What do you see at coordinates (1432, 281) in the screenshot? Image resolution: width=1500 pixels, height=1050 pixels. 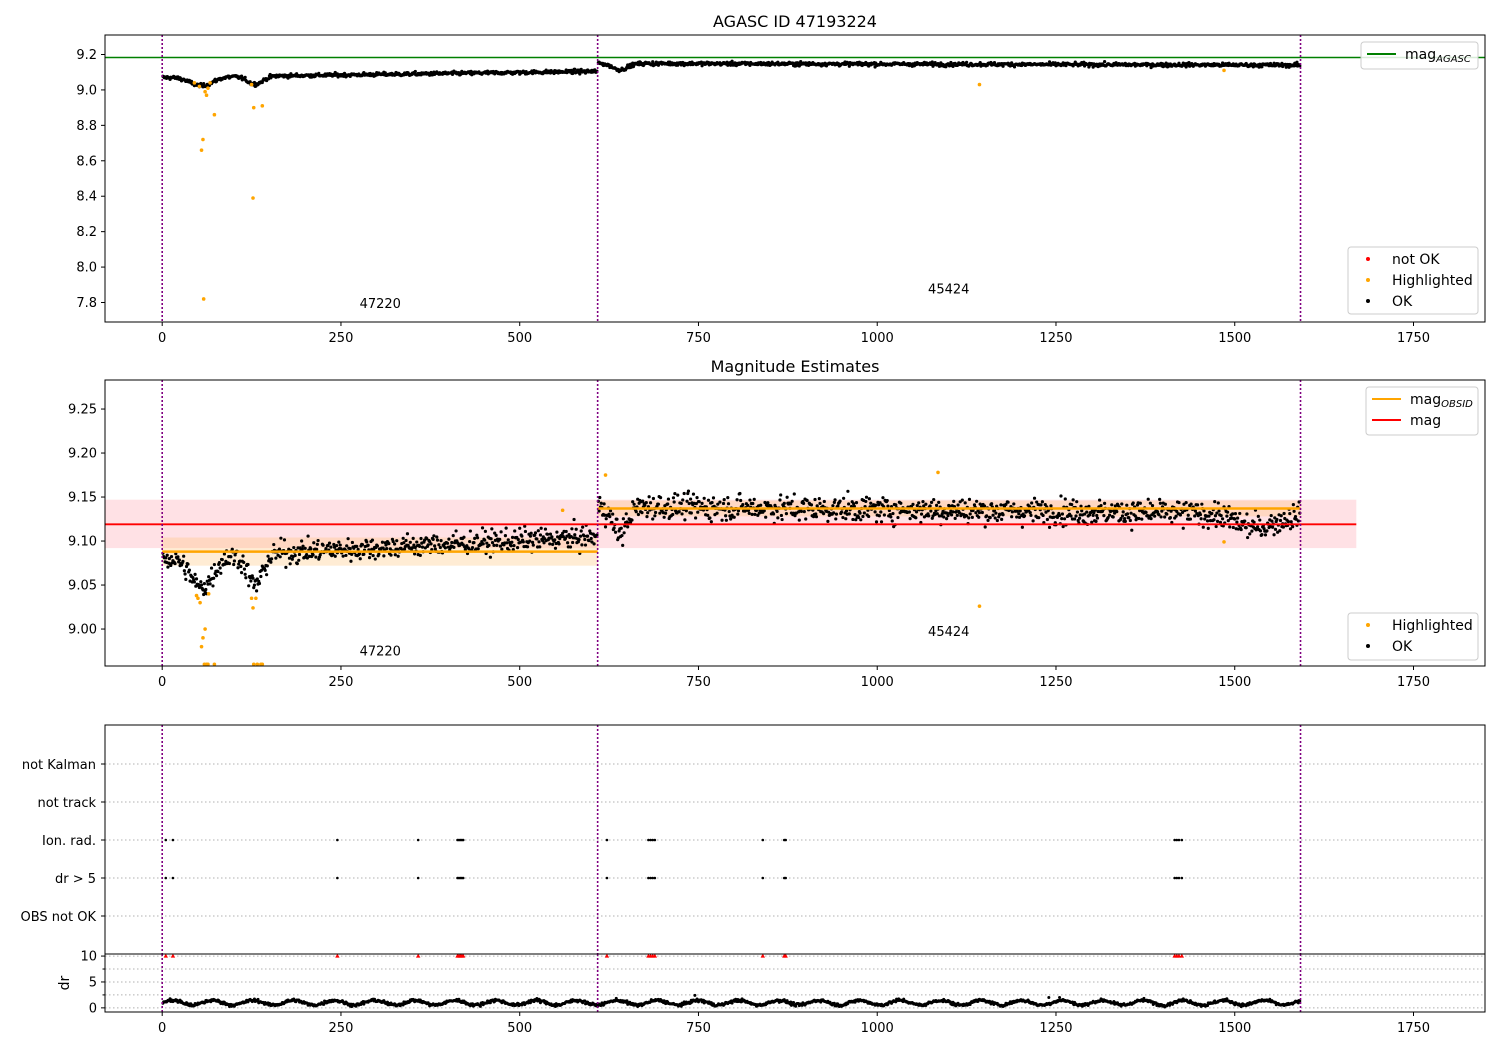 I see `legend-label: Highlighted` at bounding box center [1432, 281].